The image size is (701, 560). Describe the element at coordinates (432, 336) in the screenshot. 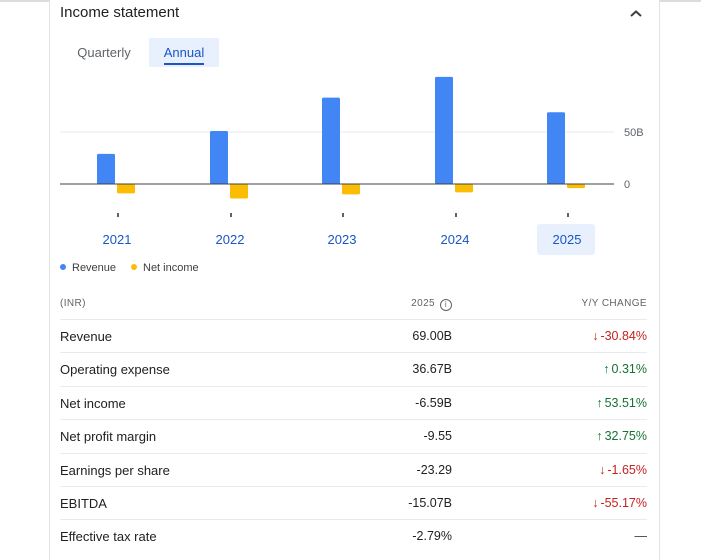

I see `row-value: 69.00B` at that location.